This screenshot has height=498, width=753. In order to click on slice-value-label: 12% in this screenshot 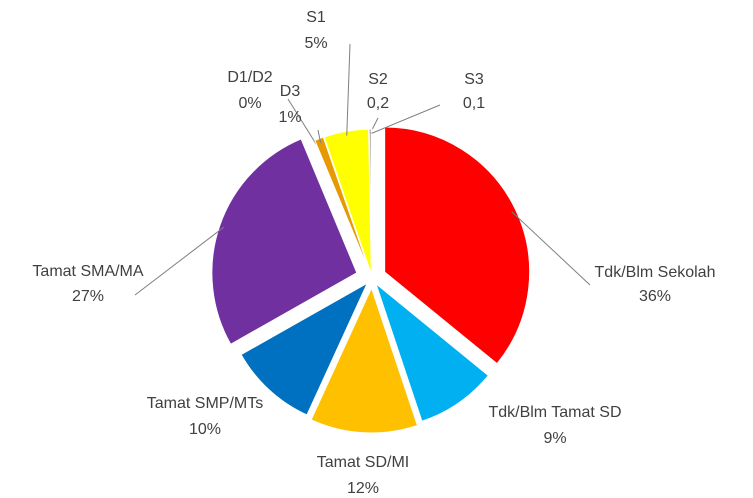, I will do `click(363, 488)`.